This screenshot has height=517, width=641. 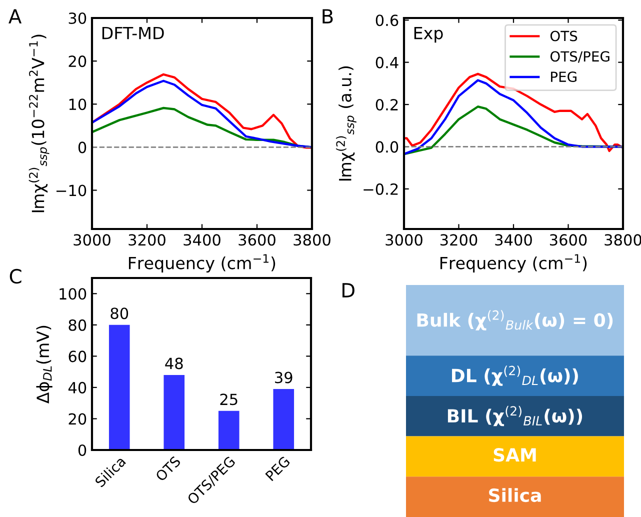 What do you see at coordinates (515, 416) in the screenshot?
I see `category-label: BIL (χ$^{(2)}$$_{BIL}$(ω))` at bounding box center [515, 416].